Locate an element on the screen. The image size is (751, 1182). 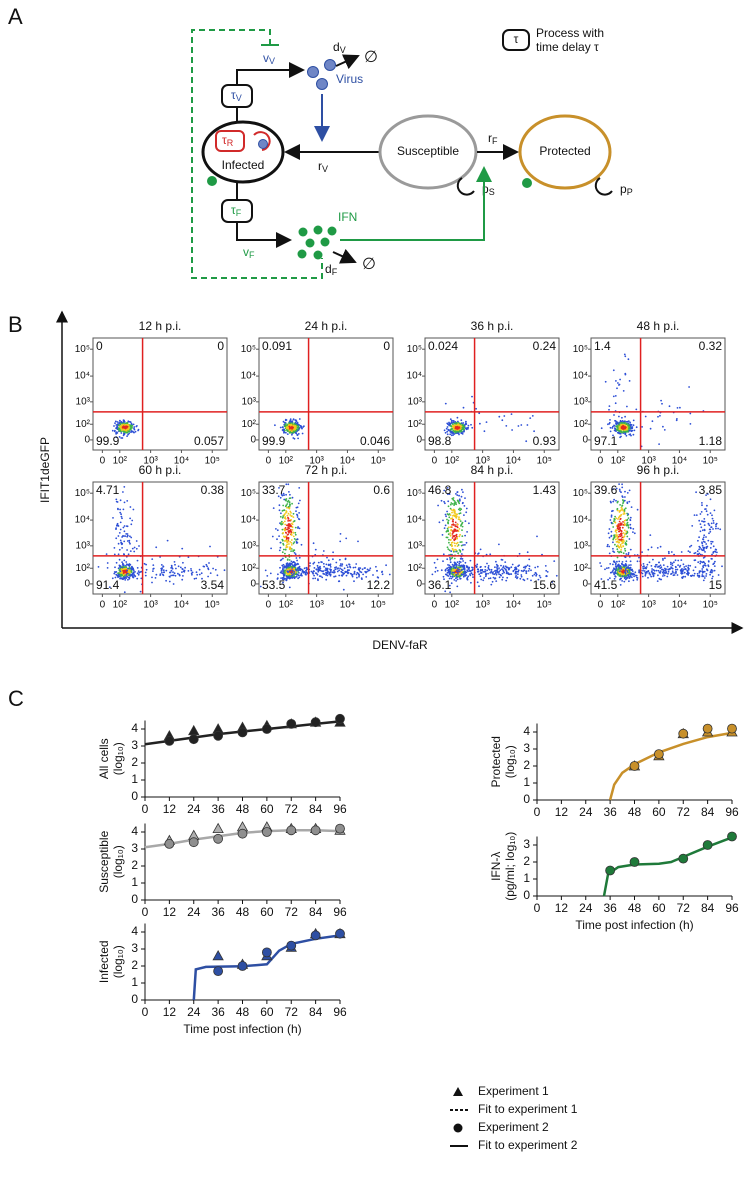
y-axis-label: All cells is located at coordinates (104, 758).